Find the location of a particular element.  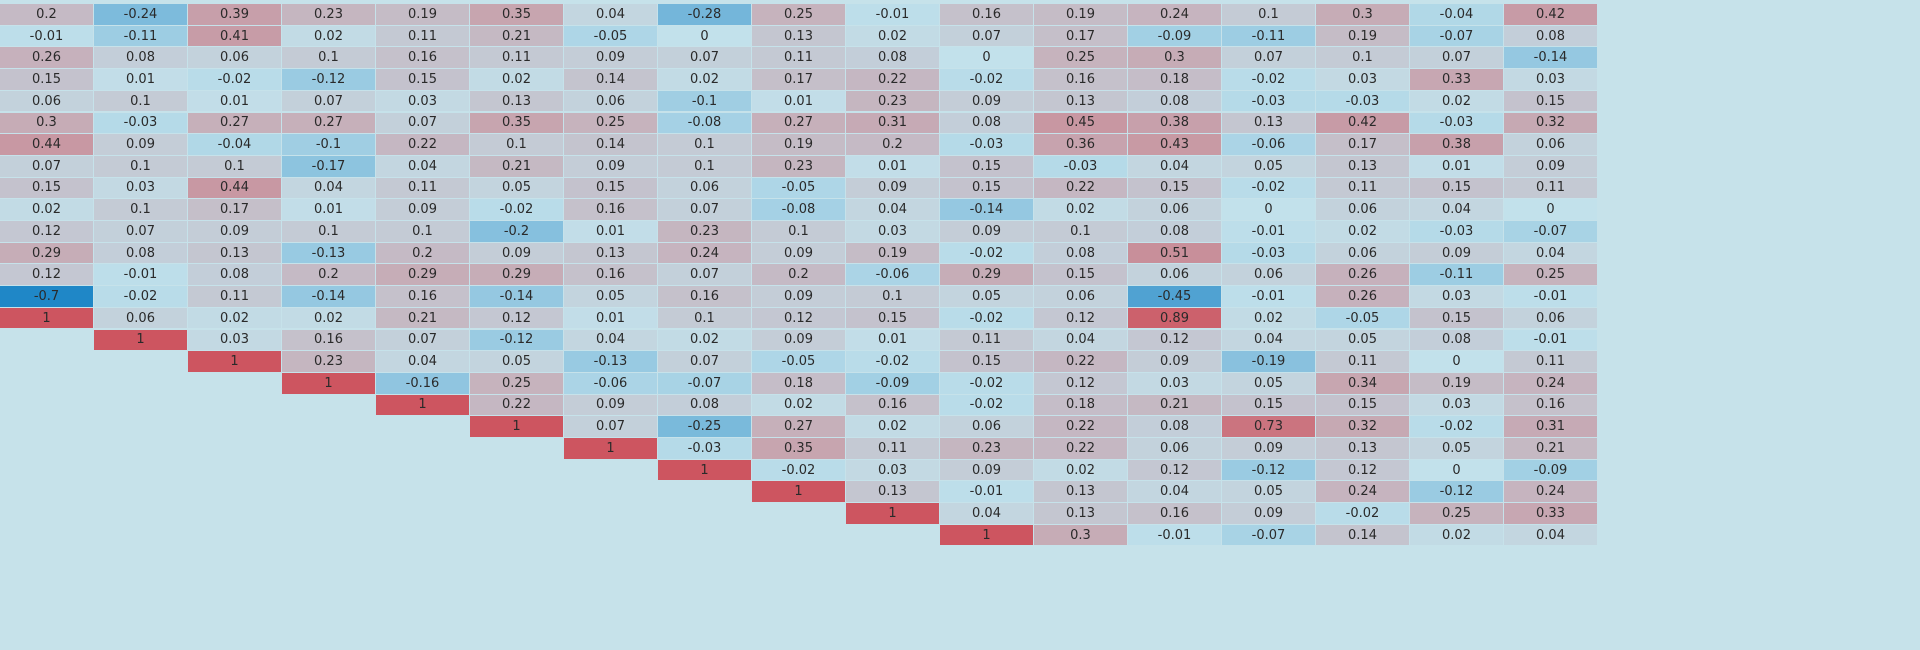

heatmap-cell: 0.23 is located at coordinates (328, 361).